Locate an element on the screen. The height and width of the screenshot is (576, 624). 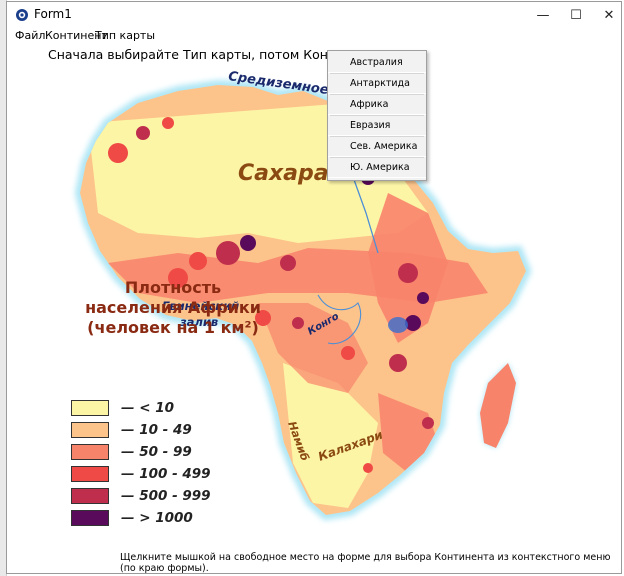
lake-victoria is located at coordinates (398, 325).